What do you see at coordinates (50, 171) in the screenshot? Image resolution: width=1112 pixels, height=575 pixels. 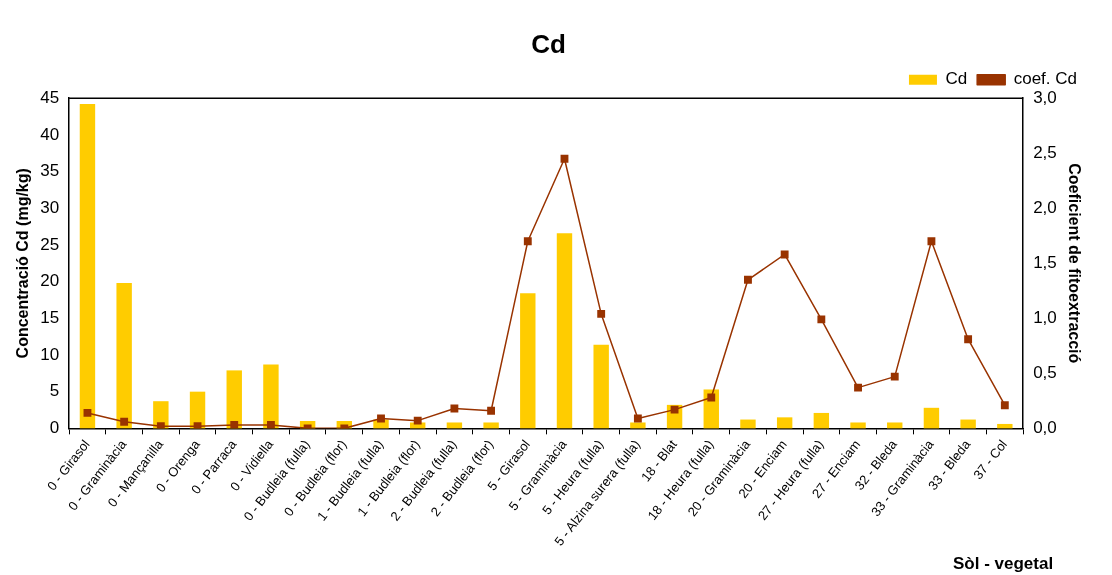 I see `y-tick-label: 35` at bounding box center [50, 171].